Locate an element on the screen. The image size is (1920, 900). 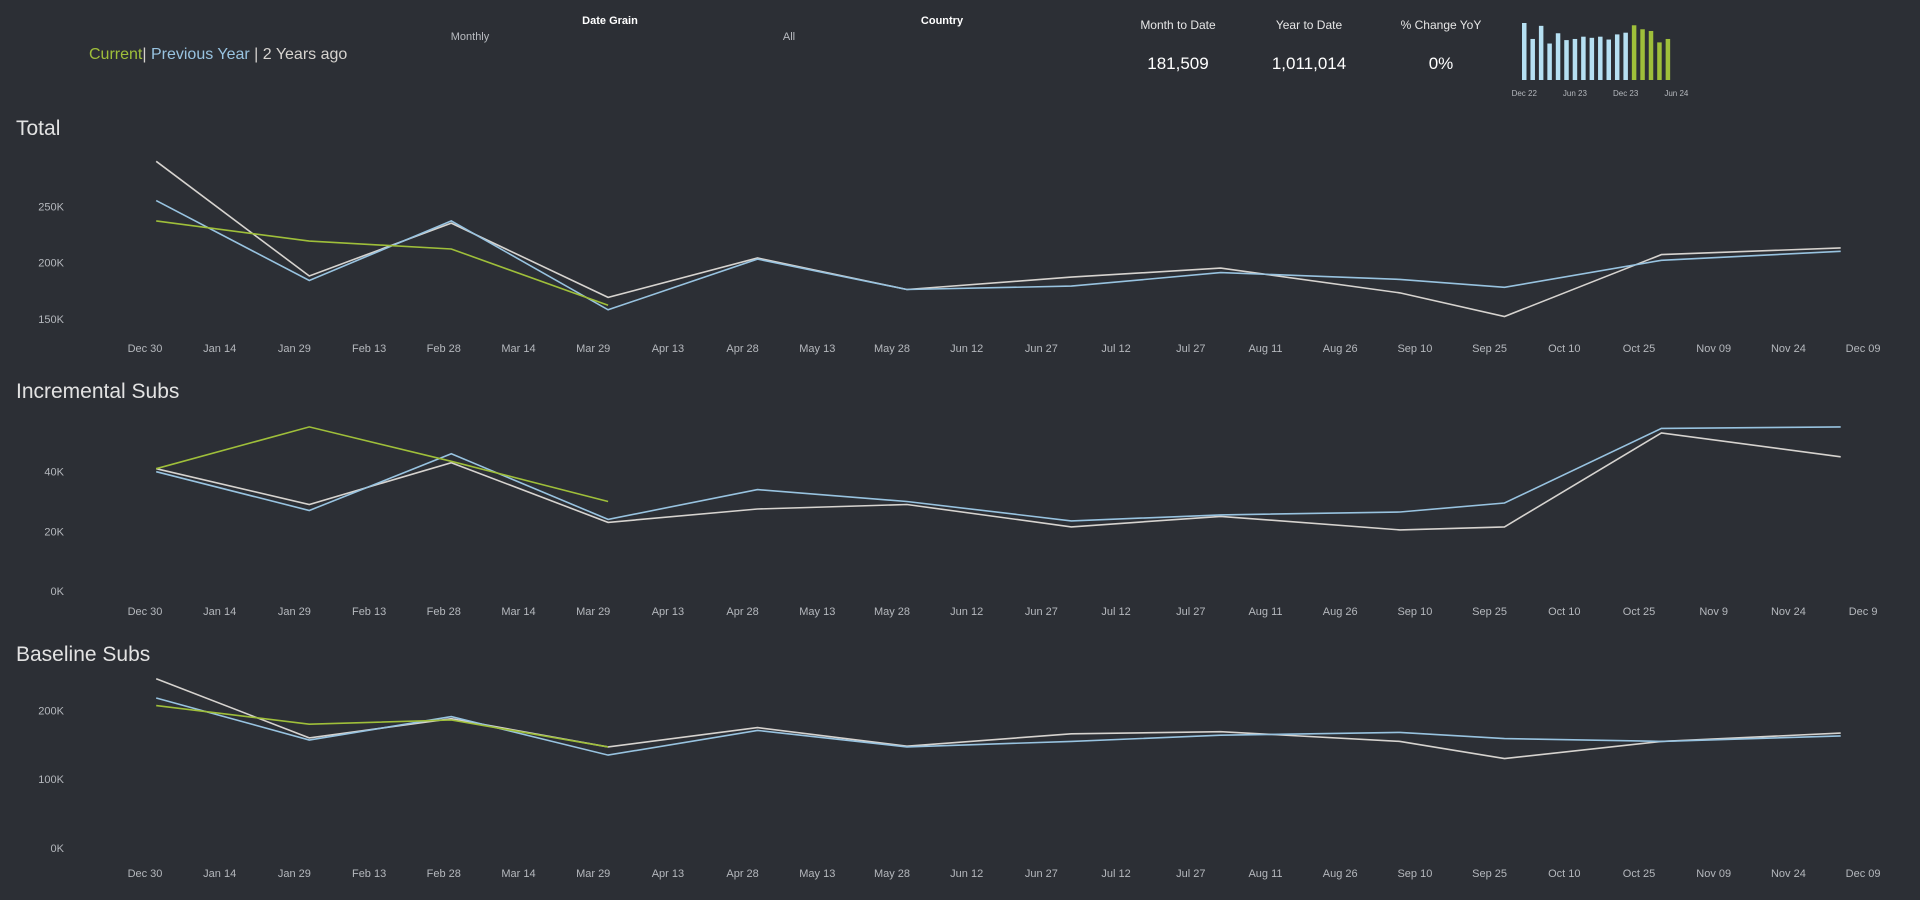
legend-two-years-ago: 2 Years ago is located at coordinates (305, 54).